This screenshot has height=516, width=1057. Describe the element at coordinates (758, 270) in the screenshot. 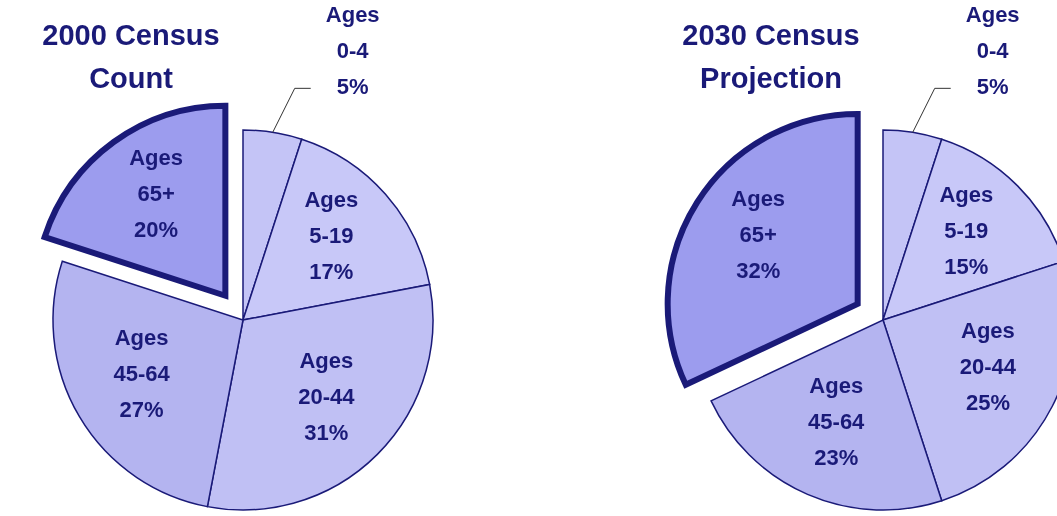

I see `data-label: 32%` at that location.